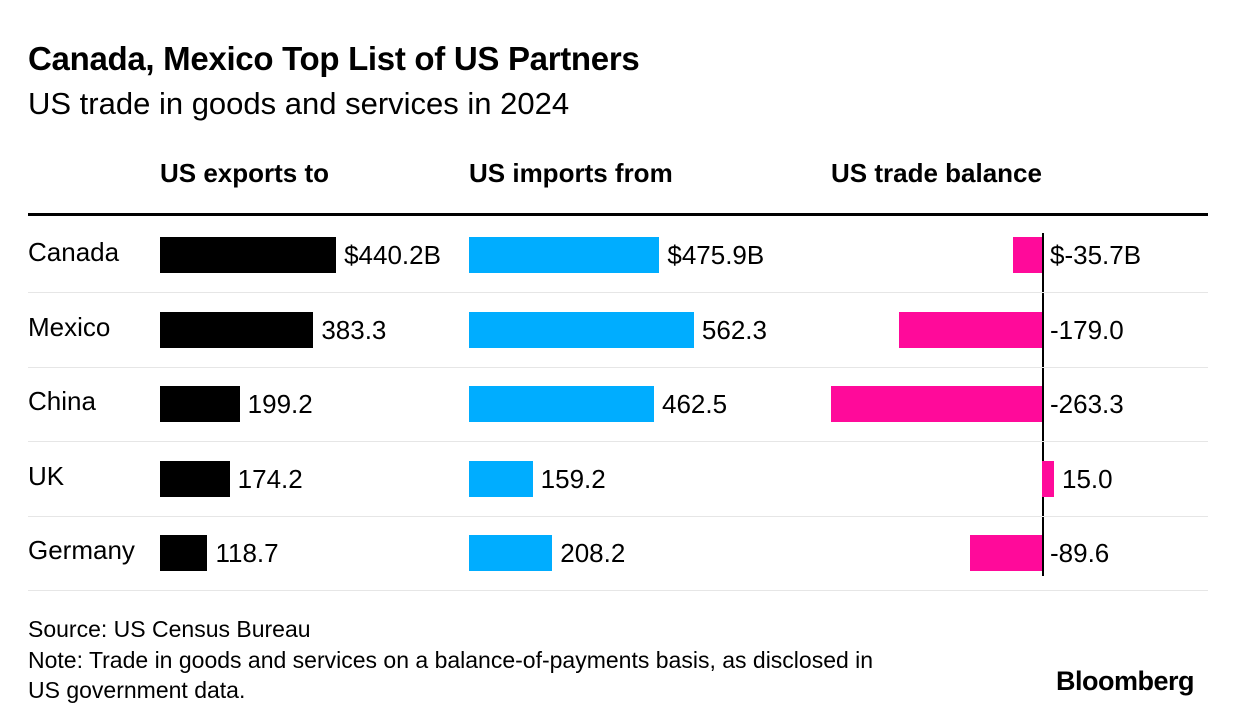  What do you see at coordinates (46, 475) in the screenshot?
I see `country-label: UK` at bounding box center [46, 475].